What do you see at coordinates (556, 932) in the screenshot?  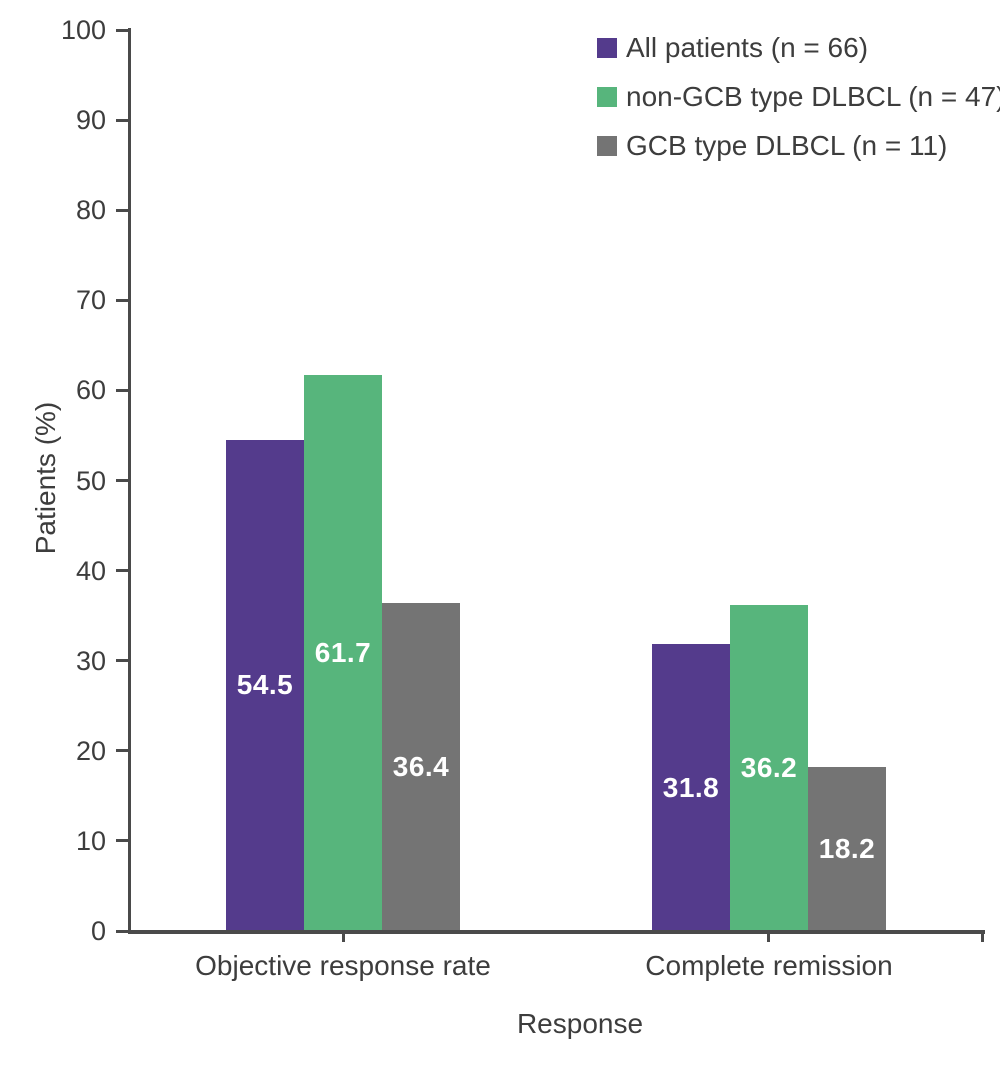 I see `x-axis-line` at bounding box center [556, 932].